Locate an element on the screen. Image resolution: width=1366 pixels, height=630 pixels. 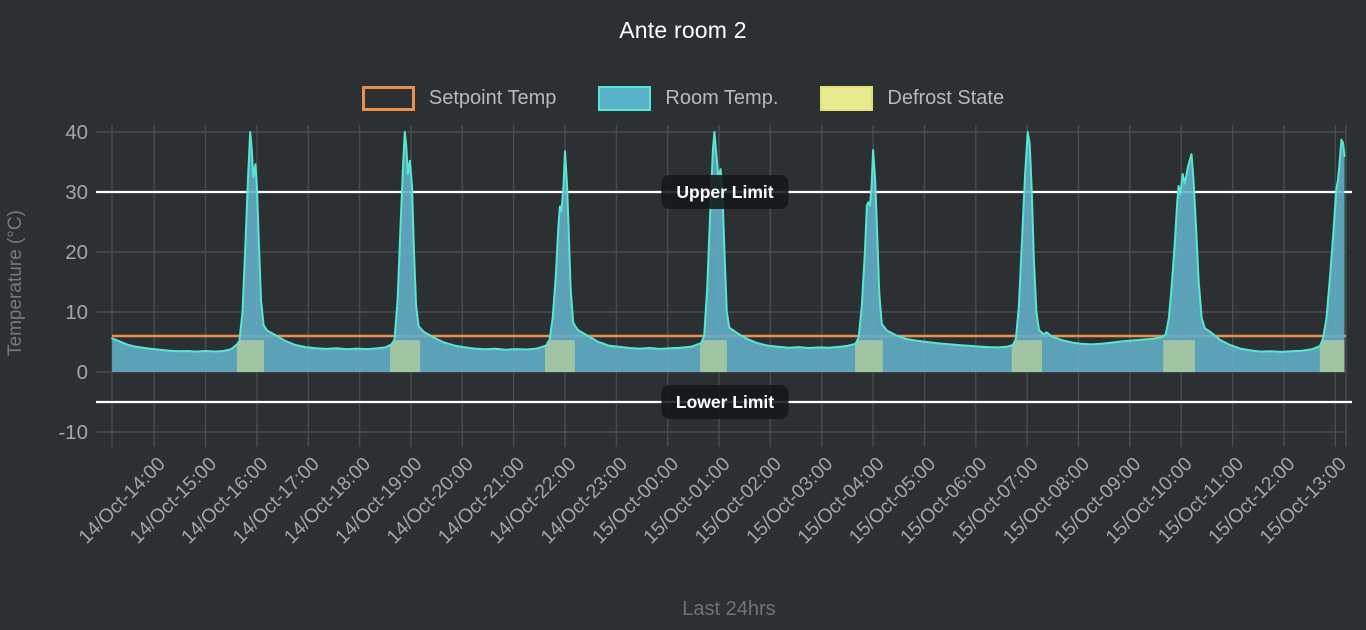
svg-text: Upper Limit is located at coordinates (724, 192).